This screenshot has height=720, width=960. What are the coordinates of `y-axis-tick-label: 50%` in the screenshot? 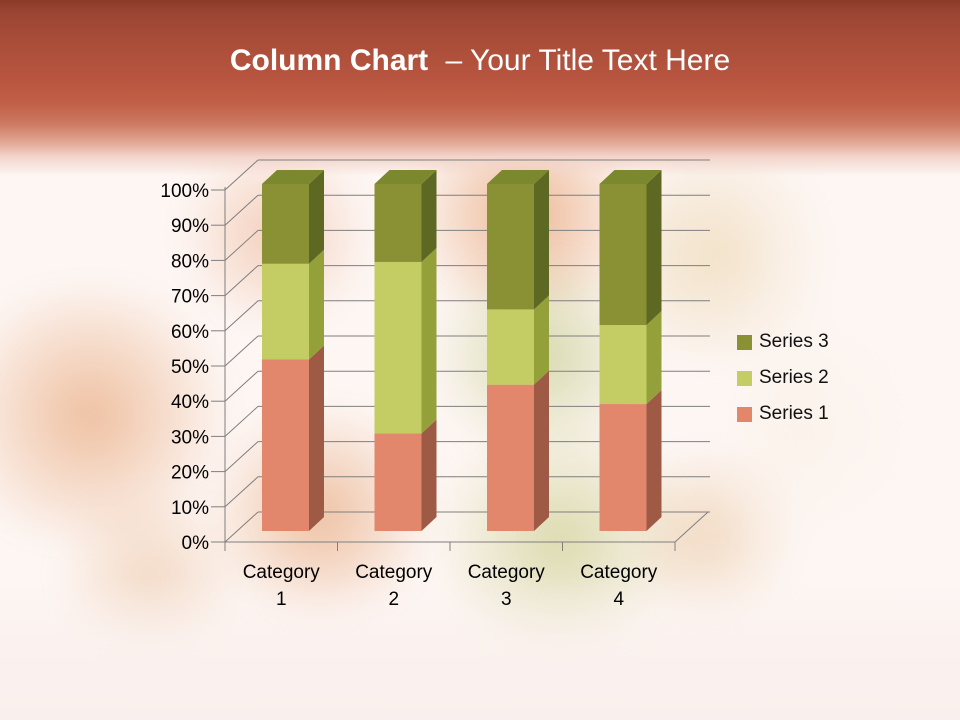 It's located at (190, 367).